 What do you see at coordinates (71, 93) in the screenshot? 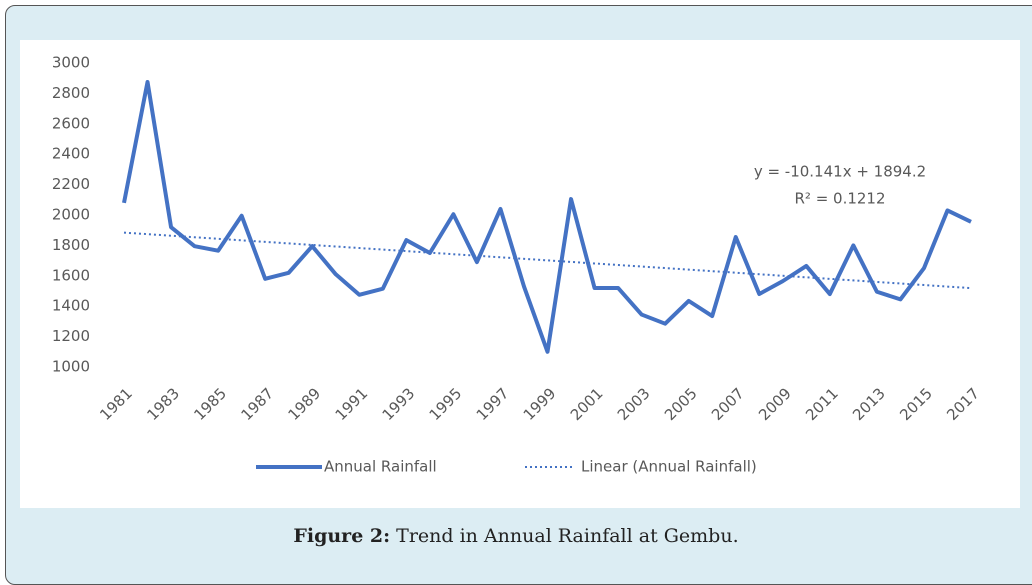
I see `y-tick-label: 2800` at bounding box center [71, 93].